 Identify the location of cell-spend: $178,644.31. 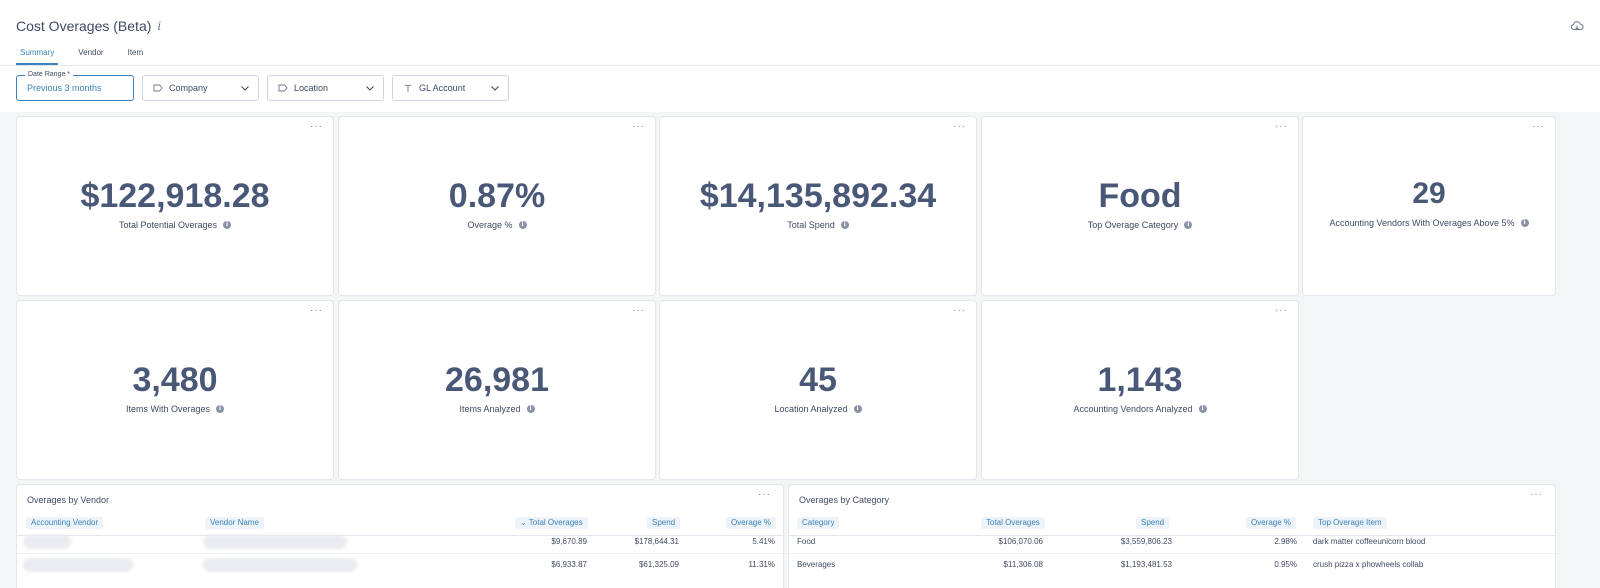
(657, 541).